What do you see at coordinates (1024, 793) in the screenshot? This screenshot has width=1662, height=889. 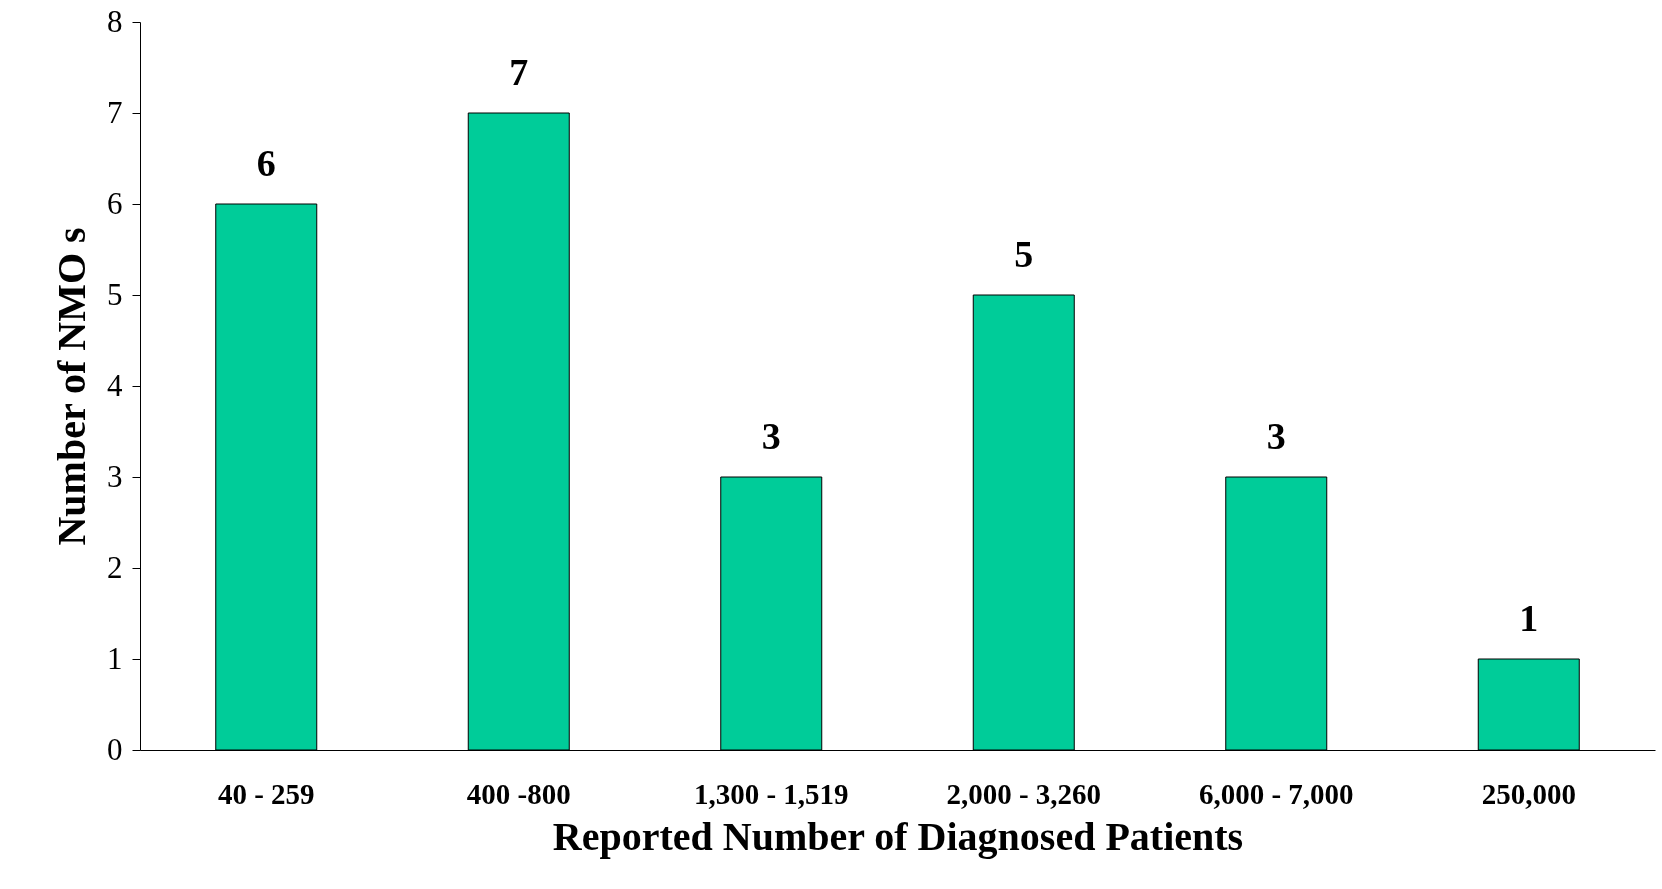 I see `x-tick-label: 2,000 - 3,260` at bounding box center [1024, 793].